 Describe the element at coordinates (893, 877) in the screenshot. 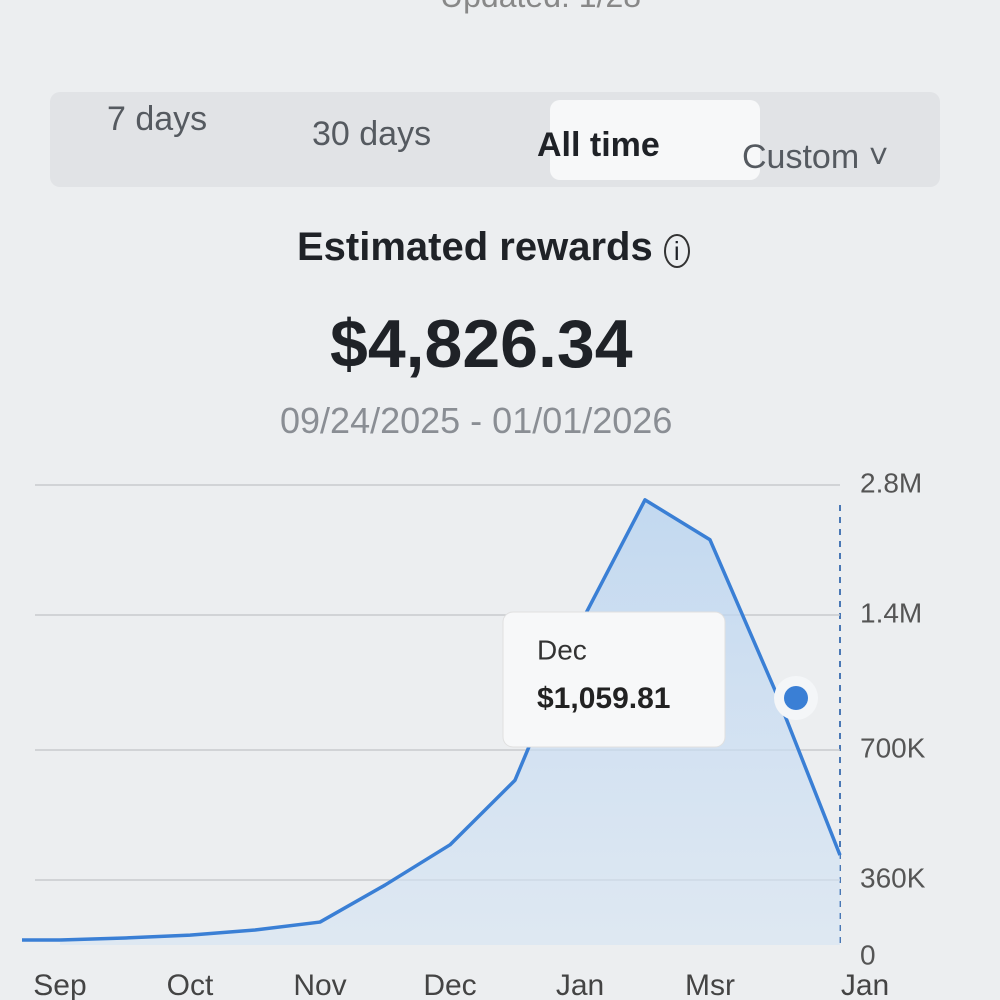

I see `y-tick-label: 360K` at that location.